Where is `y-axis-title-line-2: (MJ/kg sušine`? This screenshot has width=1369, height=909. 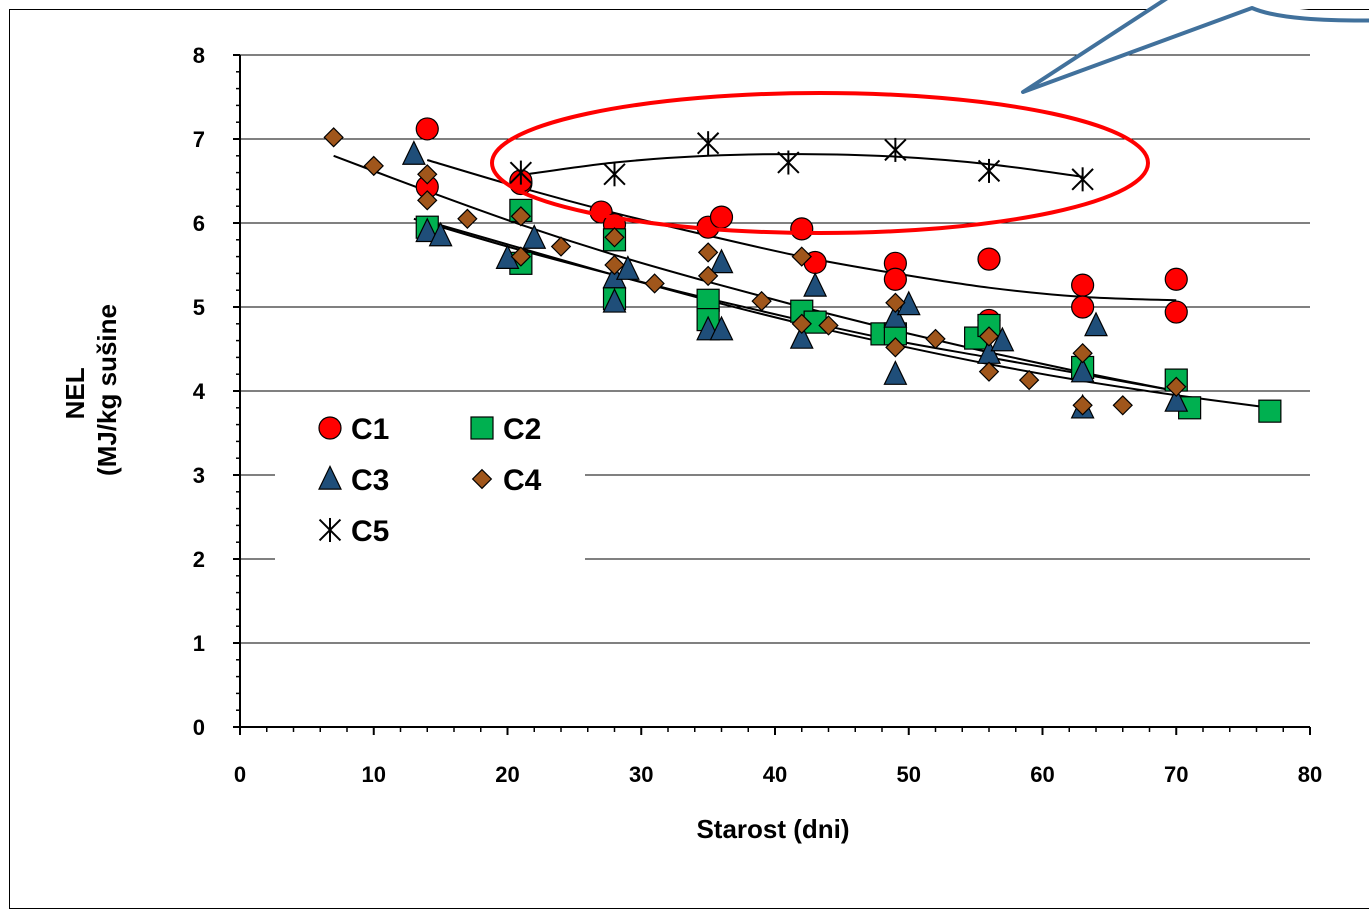 y-axis-title-line-2: (MJ/kg sušine is located at coordinates (107, 390).